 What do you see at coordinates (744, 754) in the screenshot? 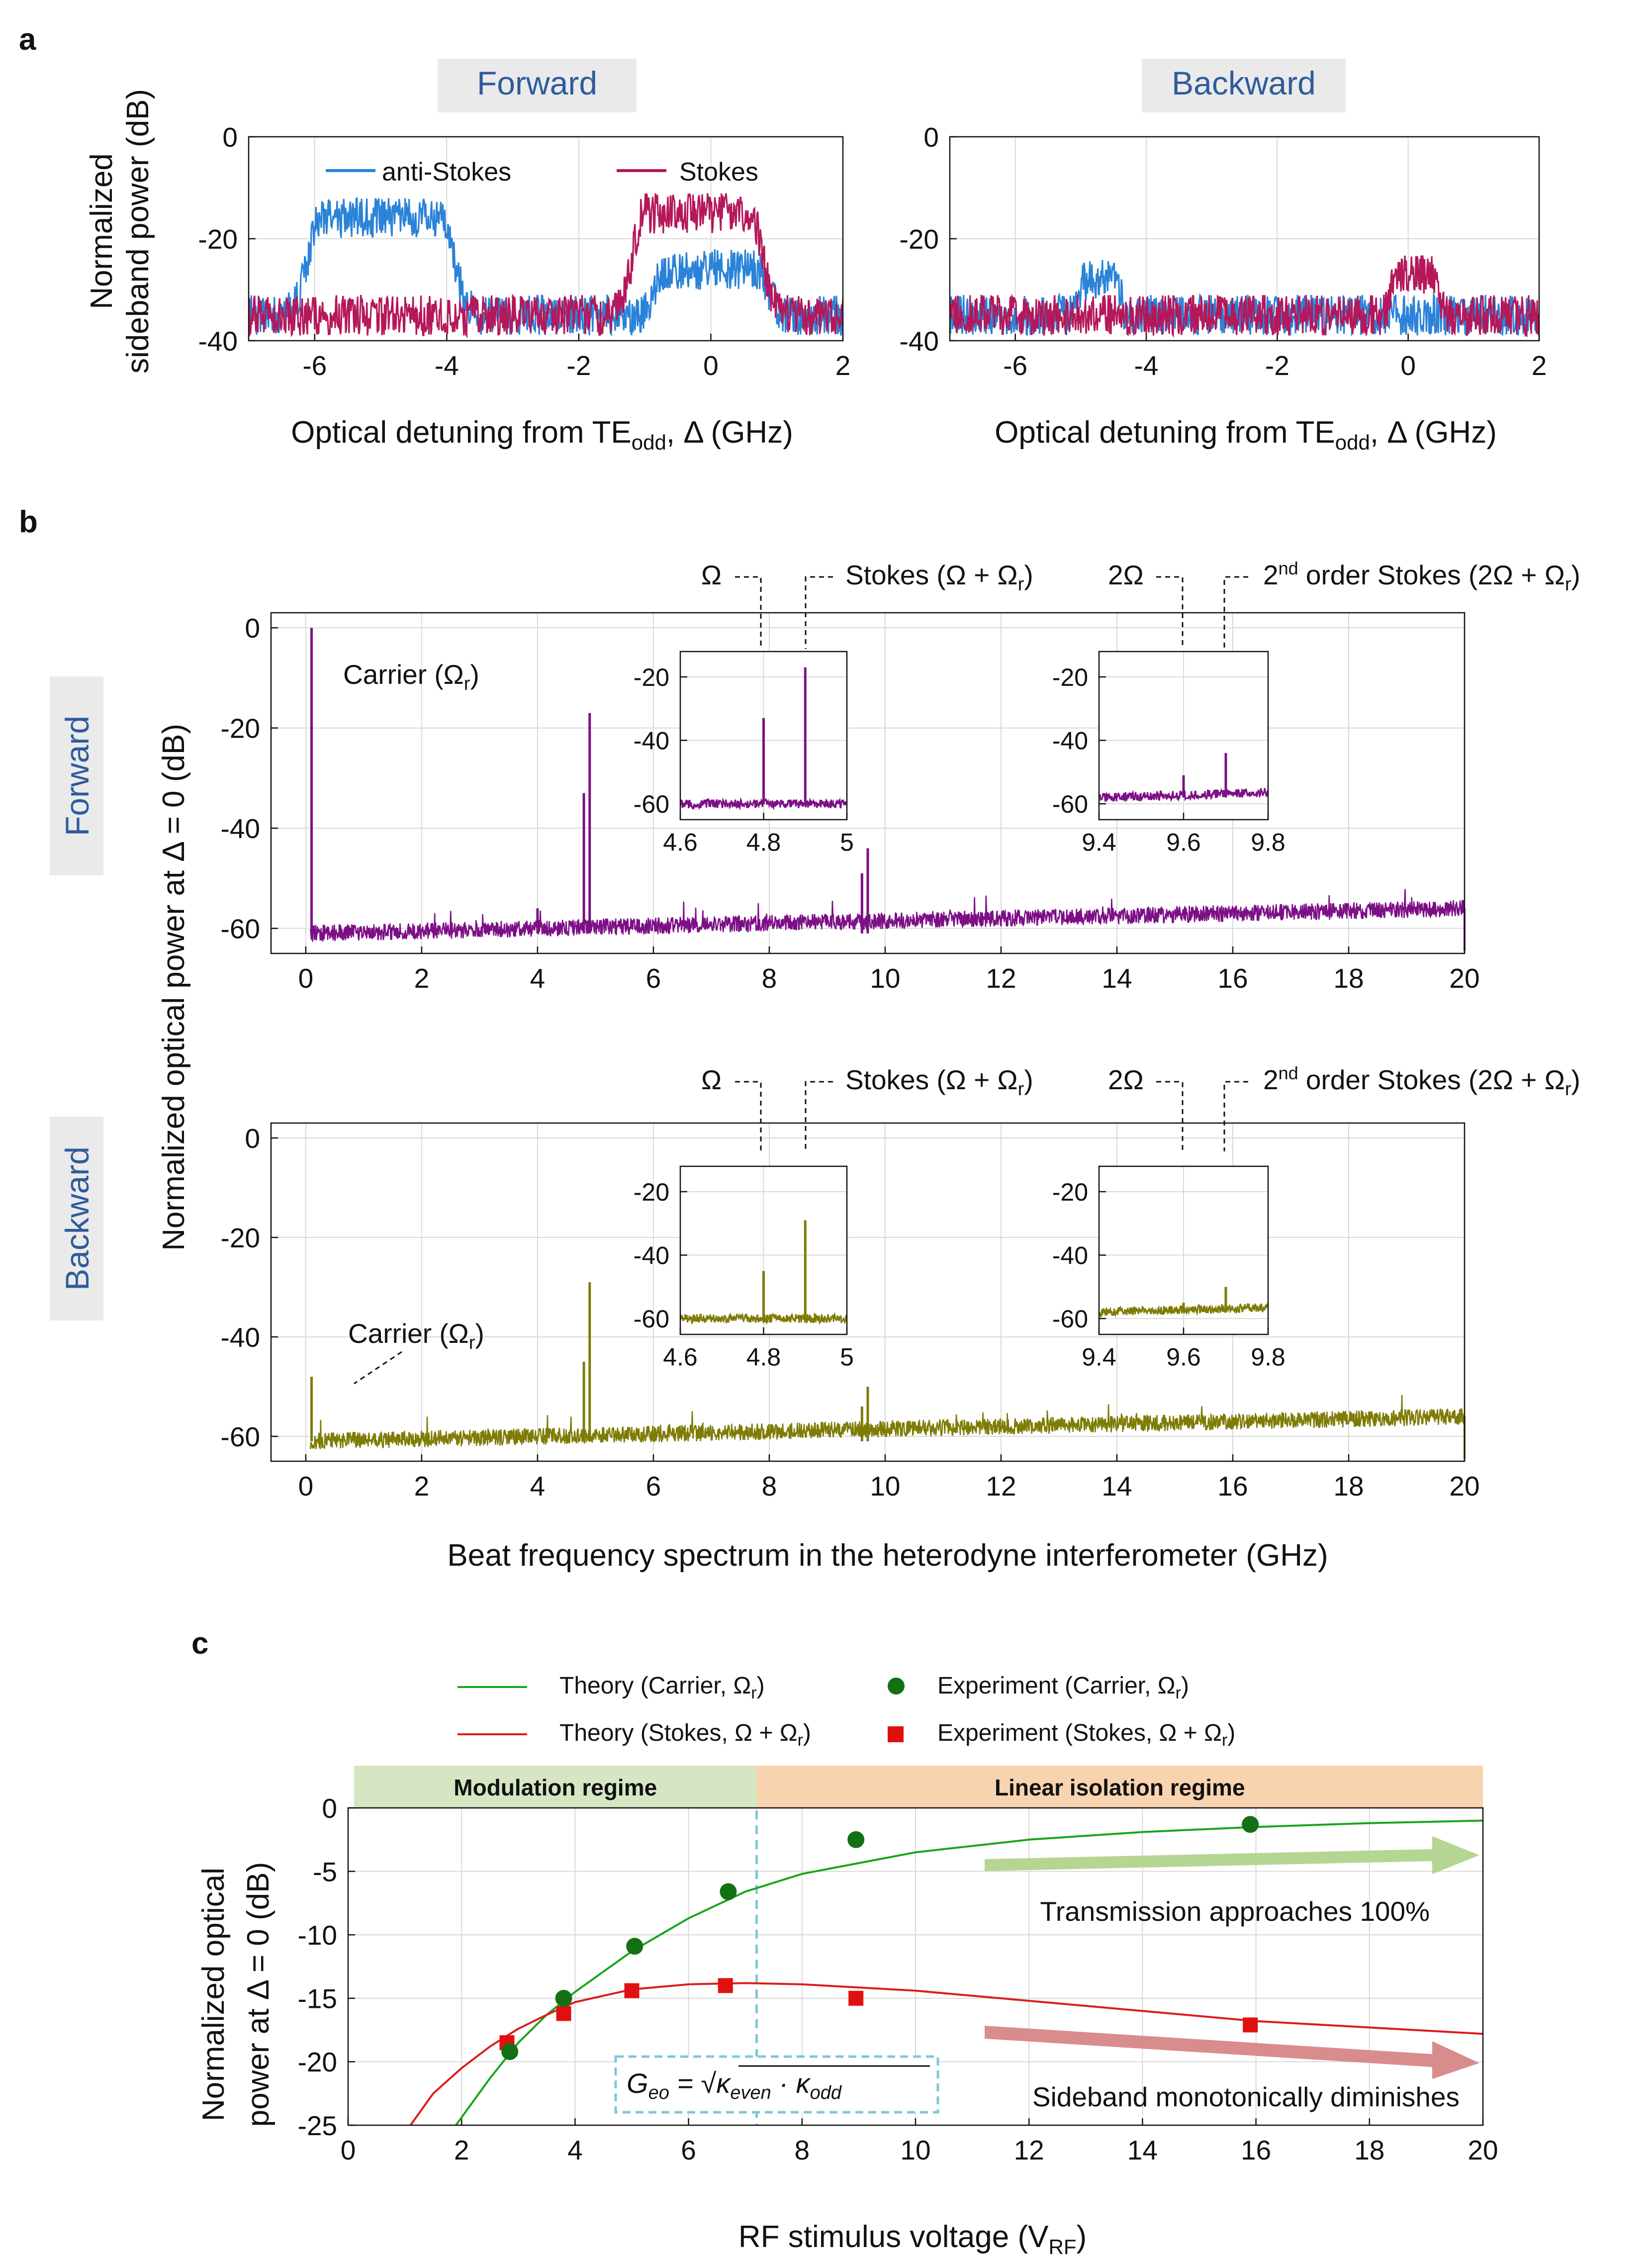
I see `inset-plot: 4.6 4.8 5 -20 -40 -60` at bounding box center [744, 754].